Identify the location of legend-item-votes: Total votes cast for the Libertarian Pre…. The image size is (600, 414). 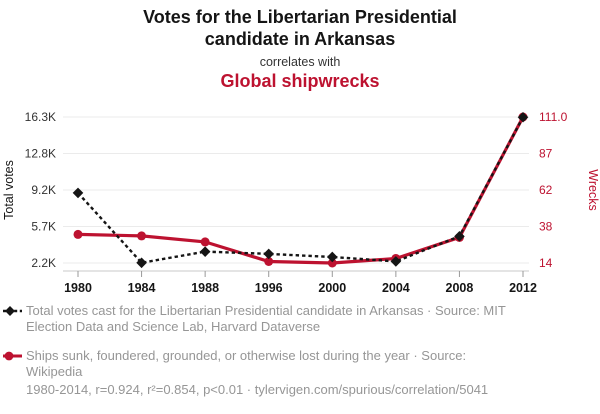
(258, 318).